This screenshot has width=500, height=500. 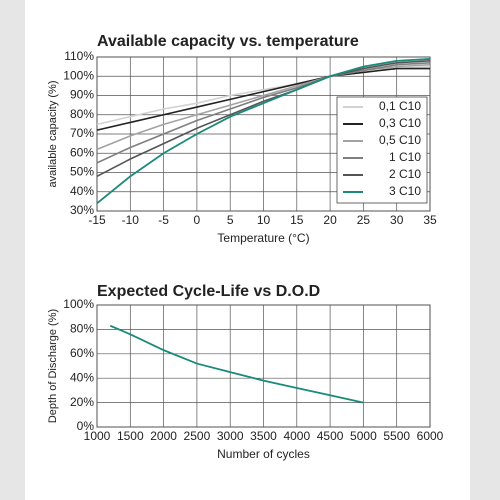 I want to click on y-tick-label: 90%, so click(x=82, y=95).